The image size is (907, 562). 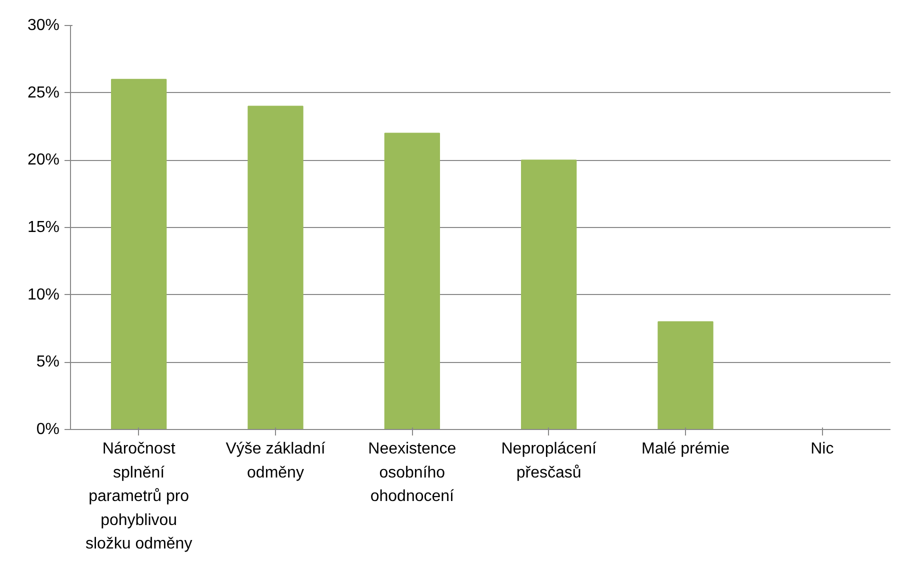 I want to click on x-tick-label: Neproplácení přesčasů, so click(x=549, y=461).